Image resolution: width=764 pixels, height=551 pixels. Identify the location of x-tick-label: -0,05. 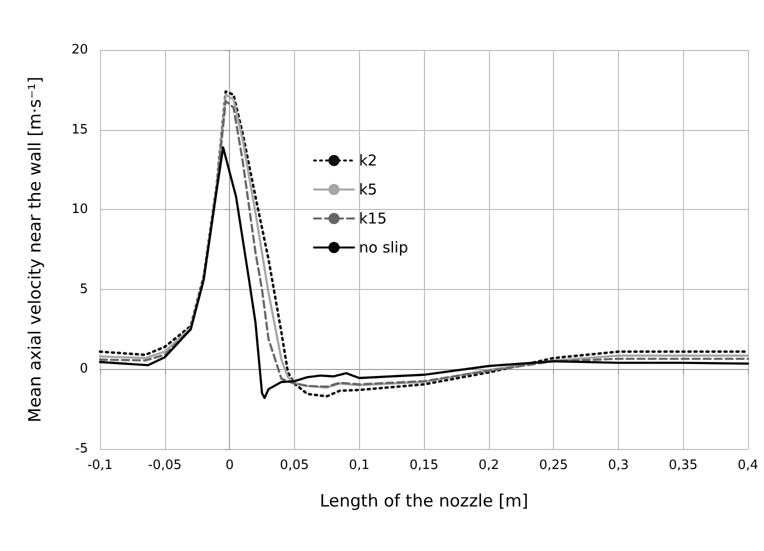
(165, 465).